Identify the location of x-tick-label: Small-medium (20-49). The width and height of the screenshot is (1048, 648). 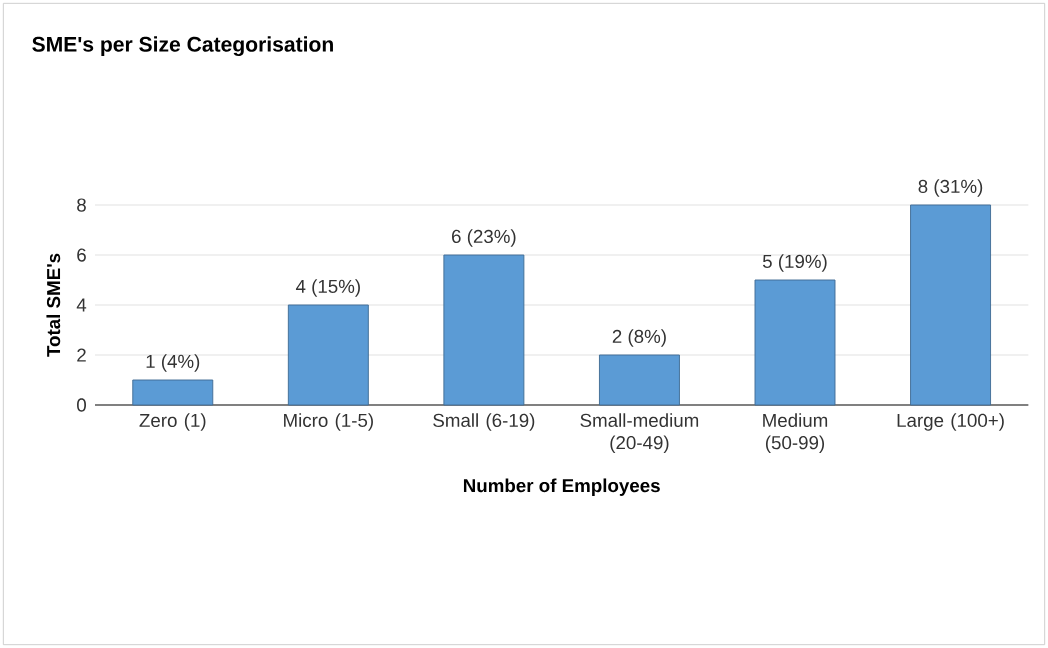
(639, 433).